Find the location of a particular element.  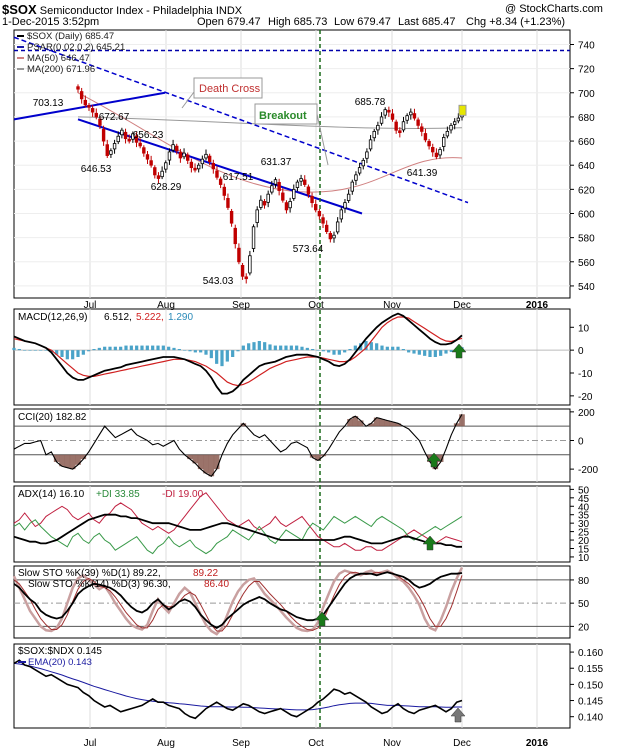

price-label: 641.39 is located at coordinates (422, 173).